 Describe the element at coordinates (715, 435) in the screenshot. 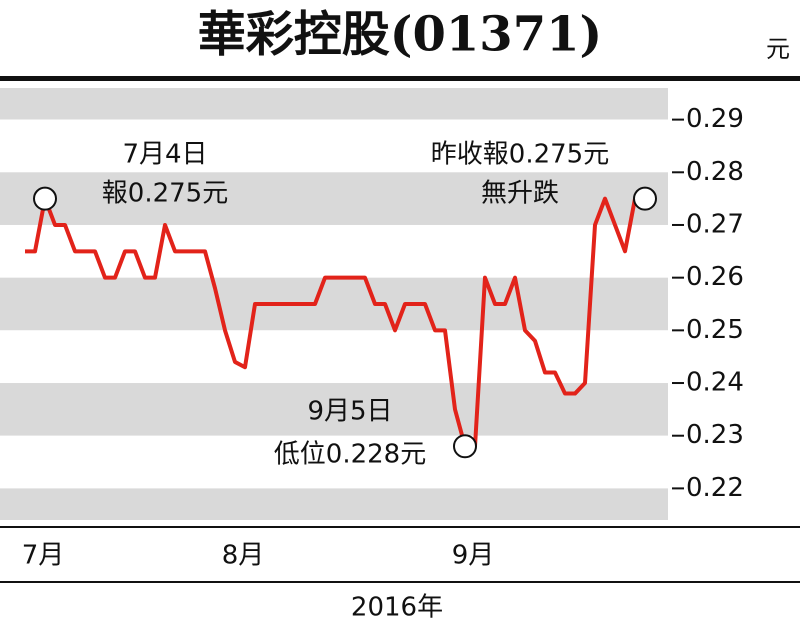

I see `y-tick-label: 0.23` at that location.